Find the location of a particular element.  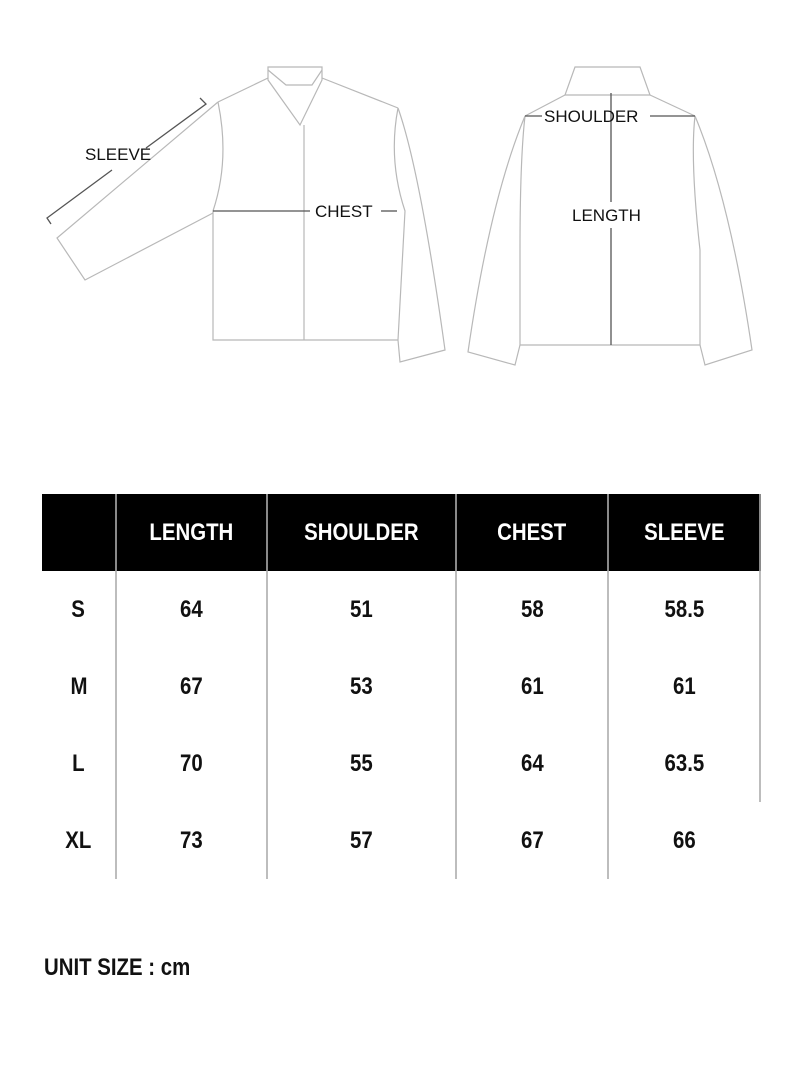

chest-cell: 61 is located at coordinates (531, 686).